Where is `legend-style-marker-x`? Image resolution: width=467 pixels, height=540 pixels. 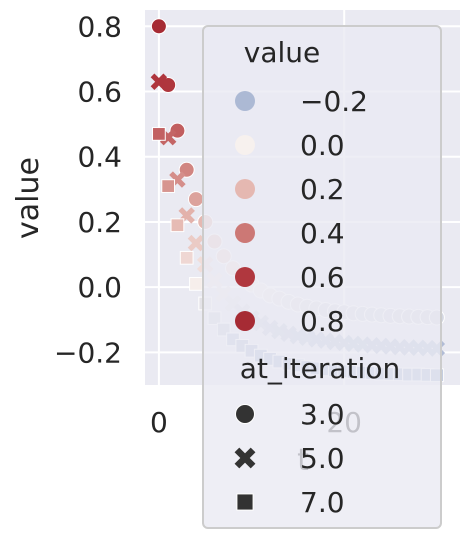
legend-style-marker-x is located at coordinates (245, 458).